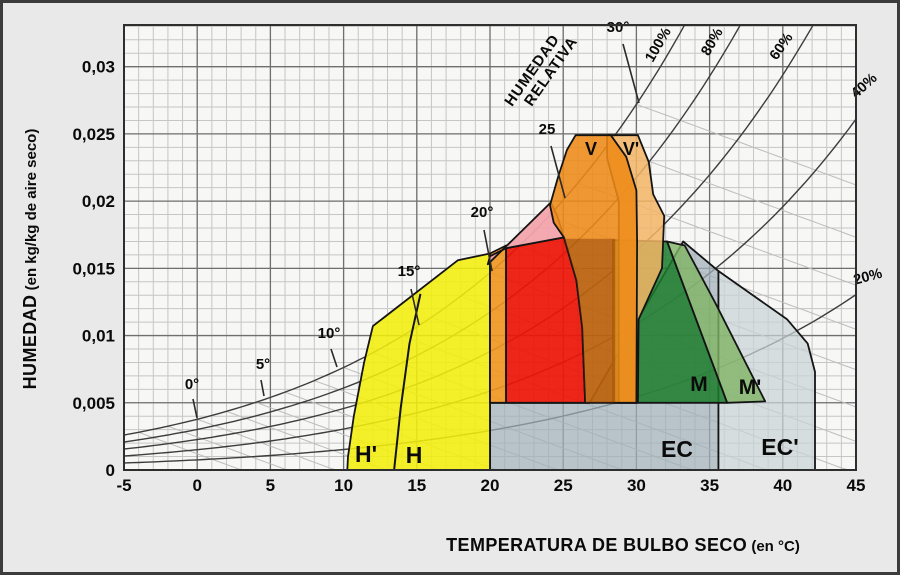  I want to click on wet-bulb-label: 30°, so click(618, 27).